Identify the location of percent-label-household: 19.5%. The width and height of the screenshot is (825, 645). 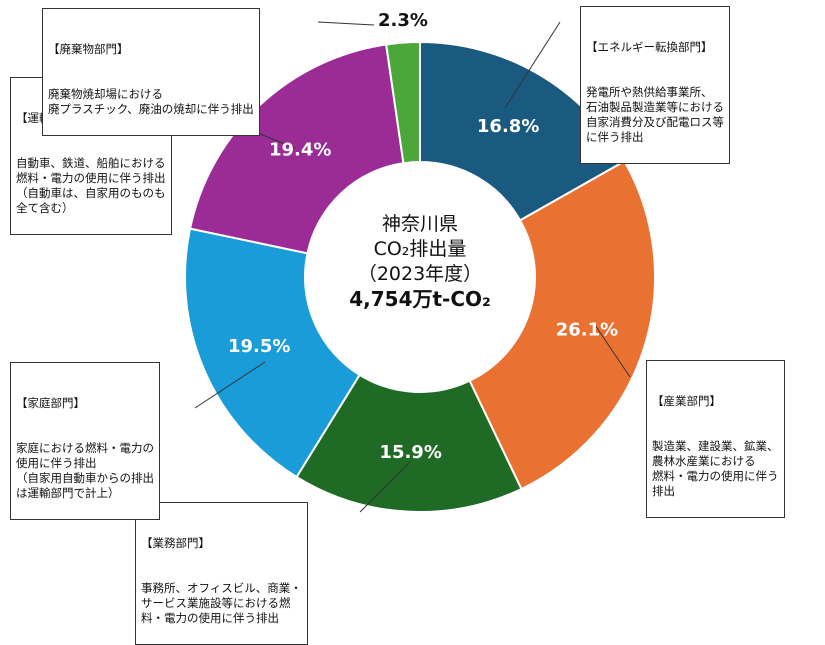
(259, 346).